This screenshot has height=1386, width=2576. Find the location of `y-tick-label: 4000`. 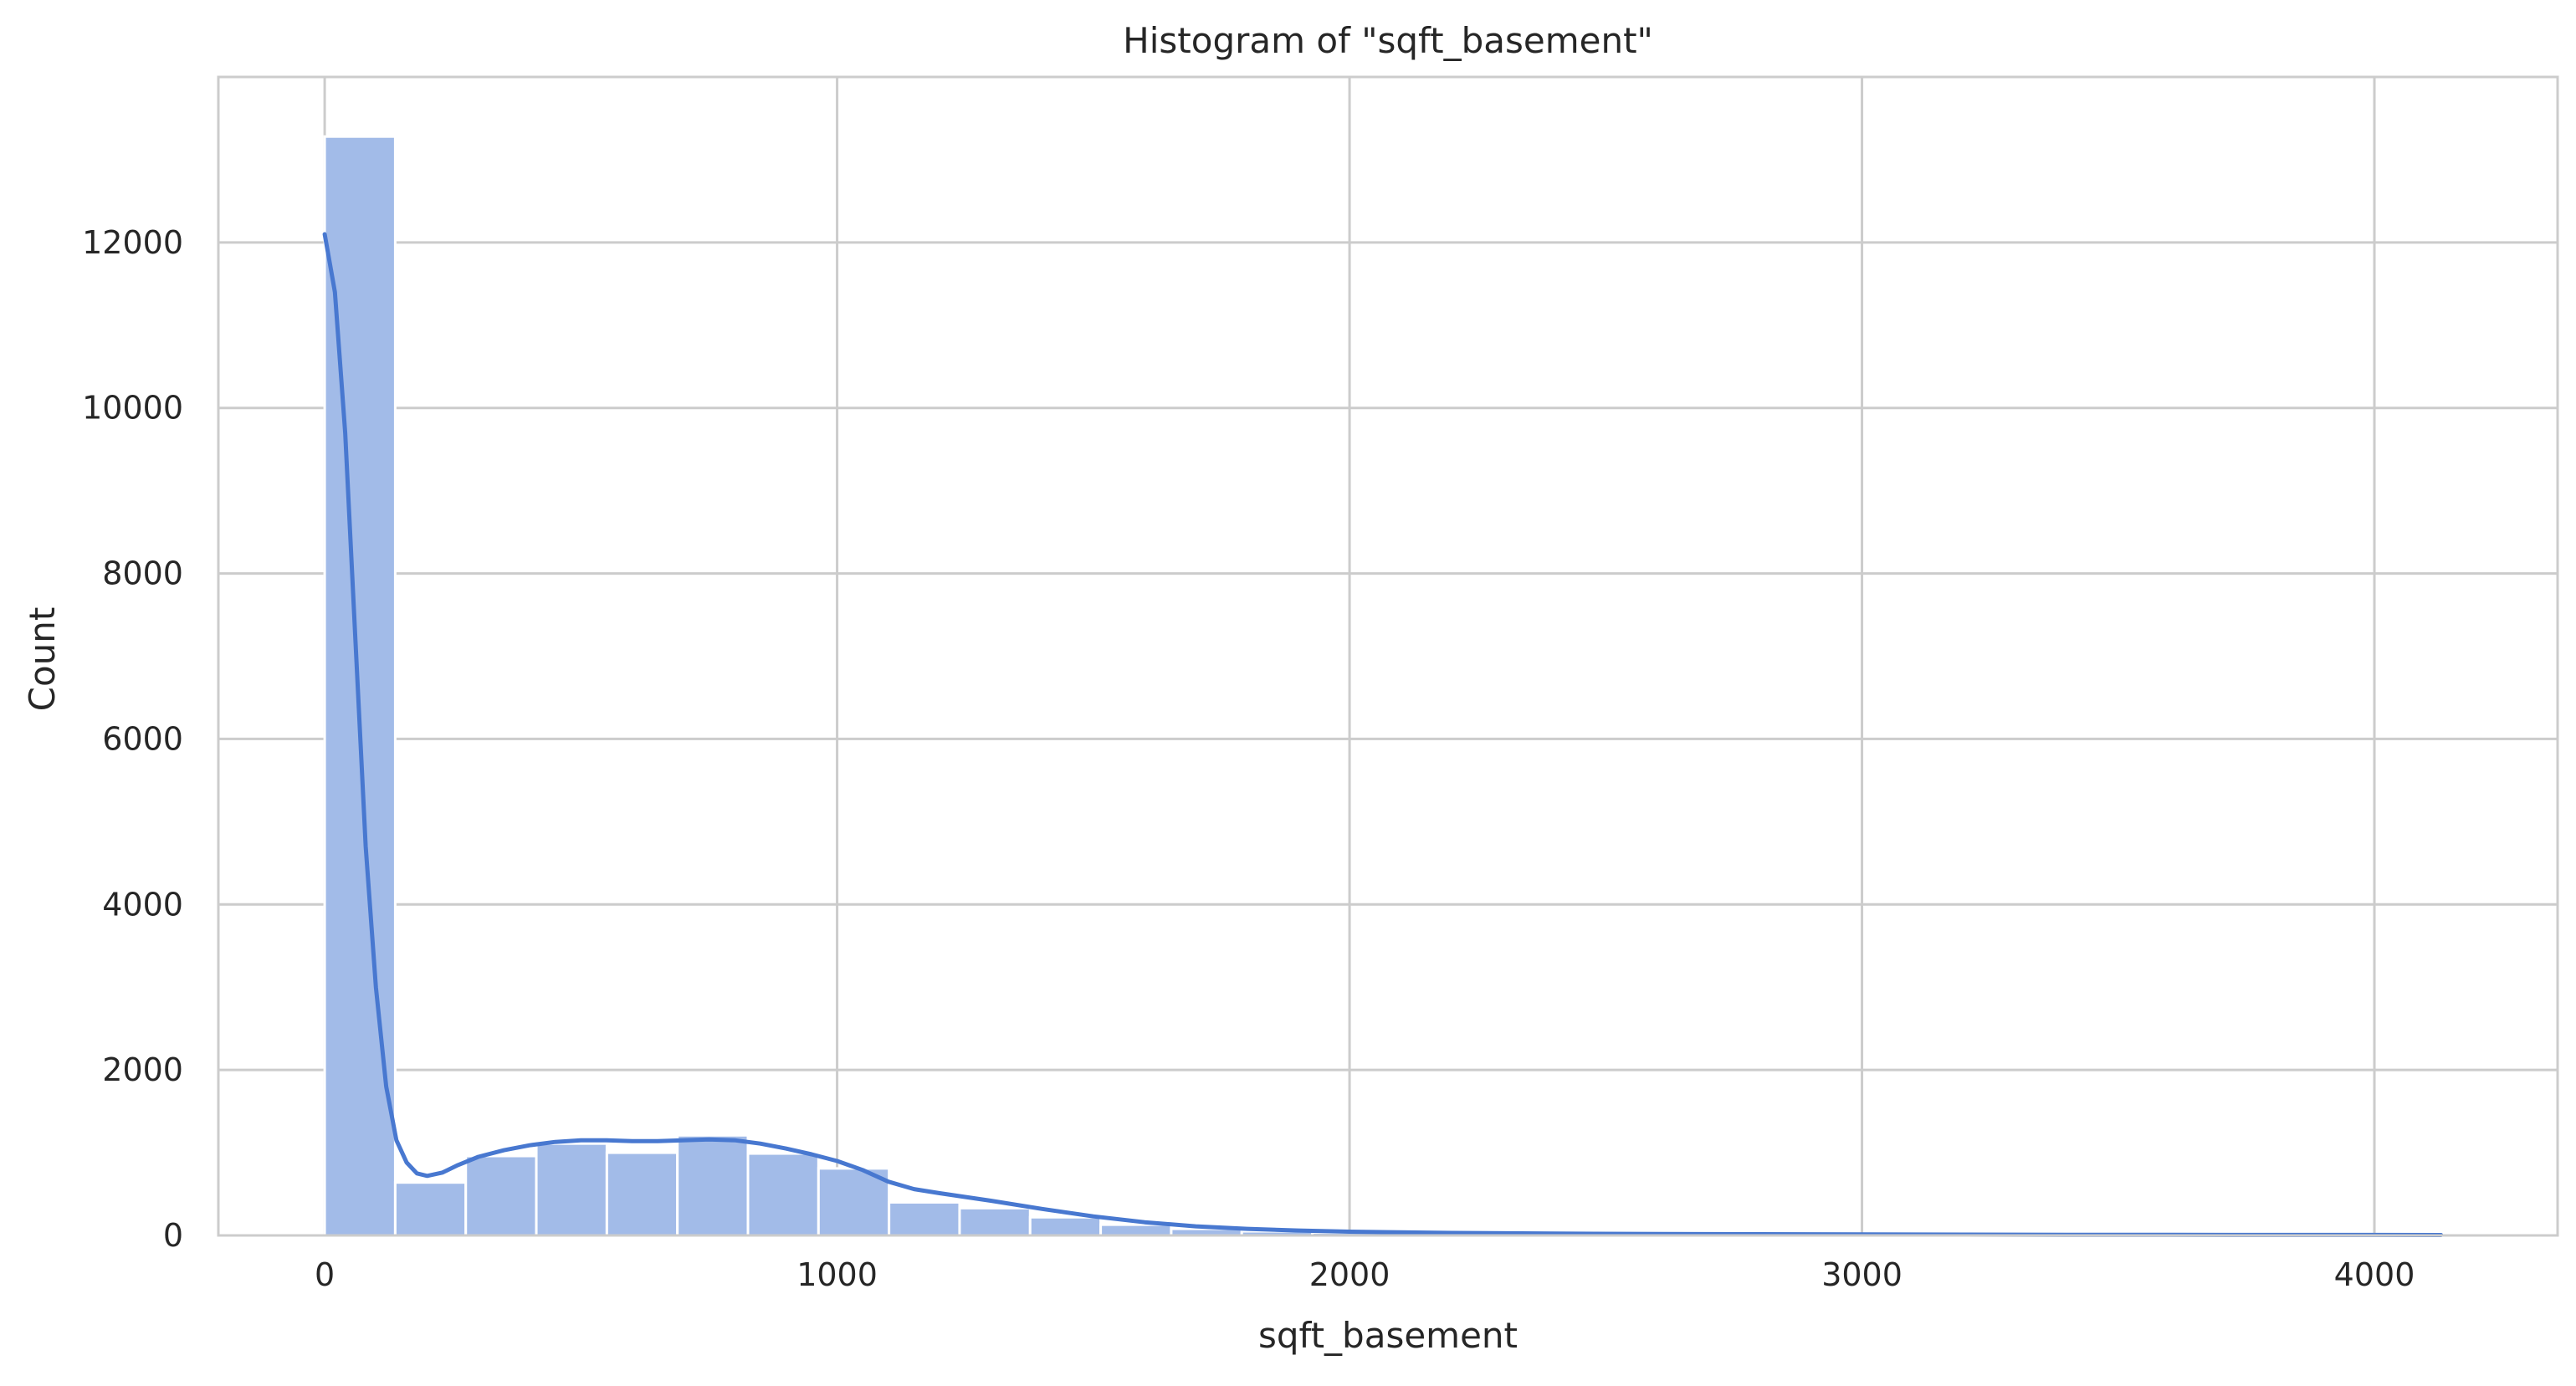

y-tick-label: 4000 is located at coordinates (142, 904).